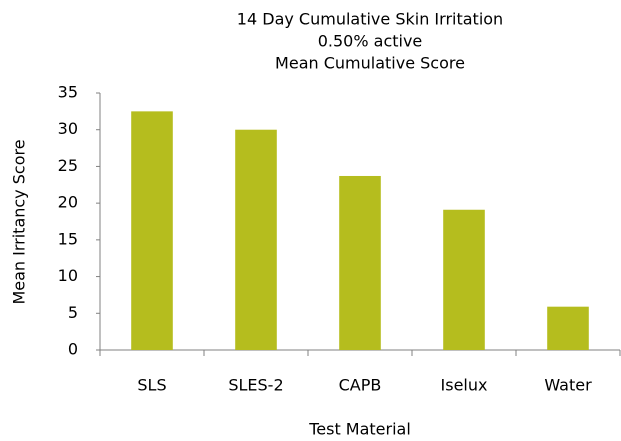 Image resolution: width=621 pixels, height=441 pixels. What do you see at coordinates (151, 385) in the screenshot?
I see `x-tick-label: SLS` at bounding box center [151, 385].